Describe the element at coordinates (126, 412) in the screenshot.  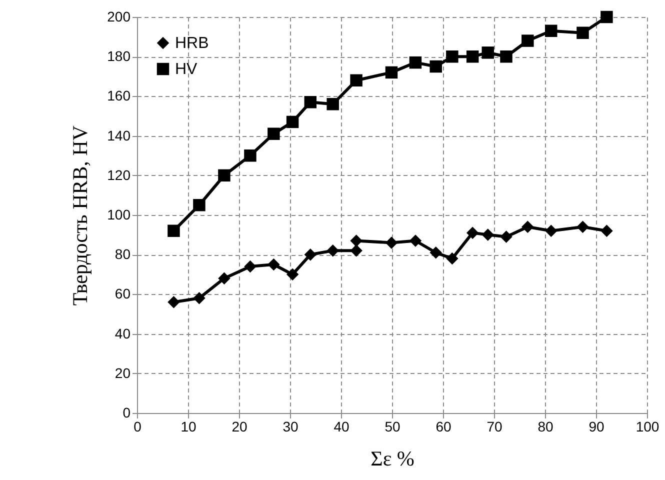
I see `y-tick-label: 0` at that location.